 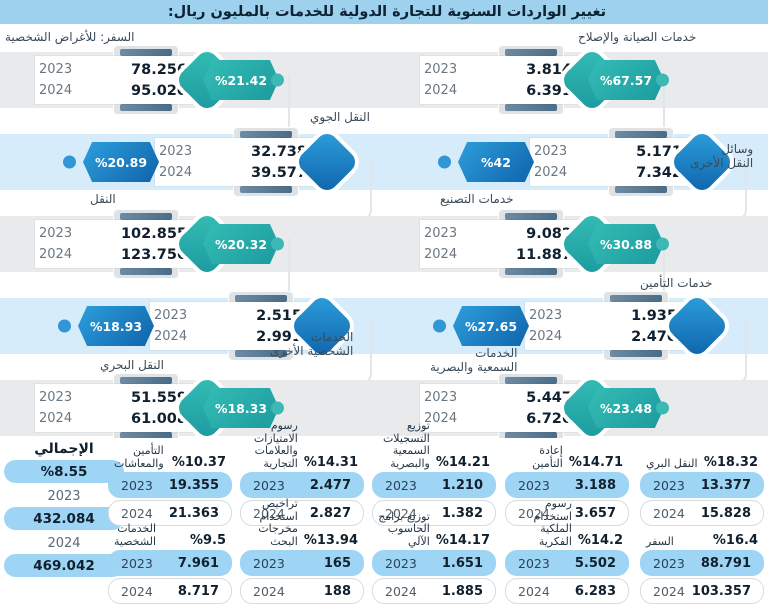 What do you see at coordinates (730, 462) in the screenshot?
I see `table-column-pct: %18.32` at bounding box center [730, 462].